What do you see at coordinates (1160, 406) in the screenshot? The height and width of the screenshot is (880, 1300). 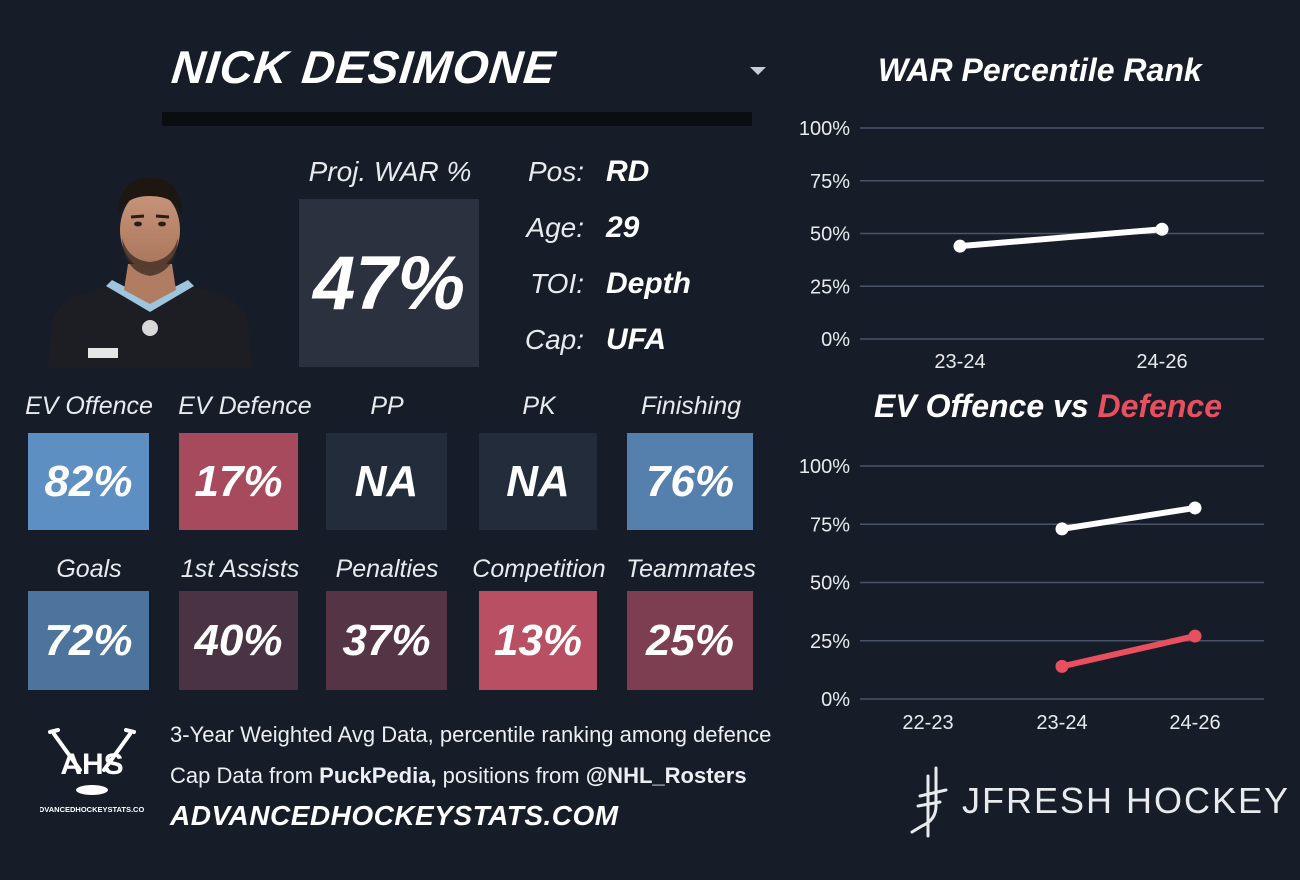 I see `chart2-title-part2: Defence` at bounding box center [1160, 406].